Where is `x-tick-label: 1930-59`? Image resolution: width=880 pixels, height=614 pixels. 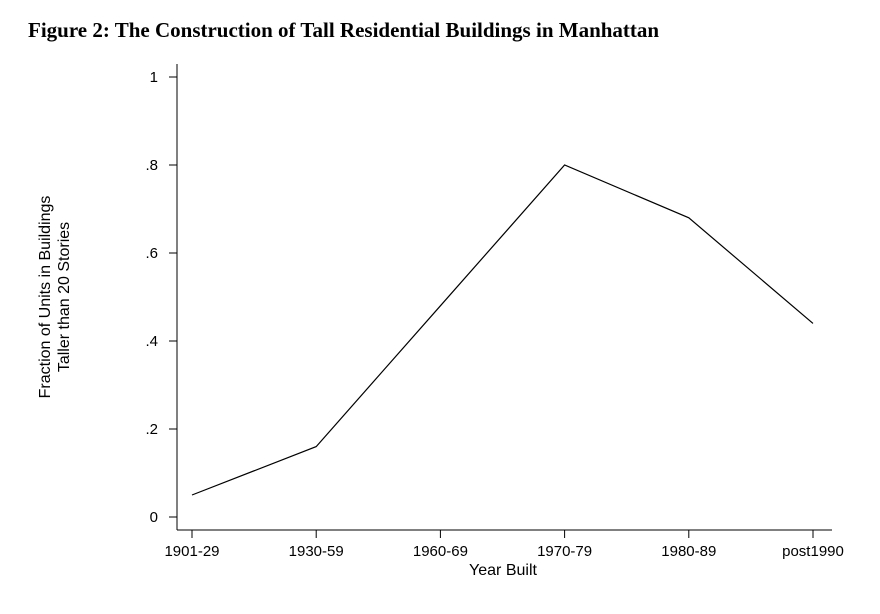
x-tick-label: 1930-59 is located at coordinates (316, 551).